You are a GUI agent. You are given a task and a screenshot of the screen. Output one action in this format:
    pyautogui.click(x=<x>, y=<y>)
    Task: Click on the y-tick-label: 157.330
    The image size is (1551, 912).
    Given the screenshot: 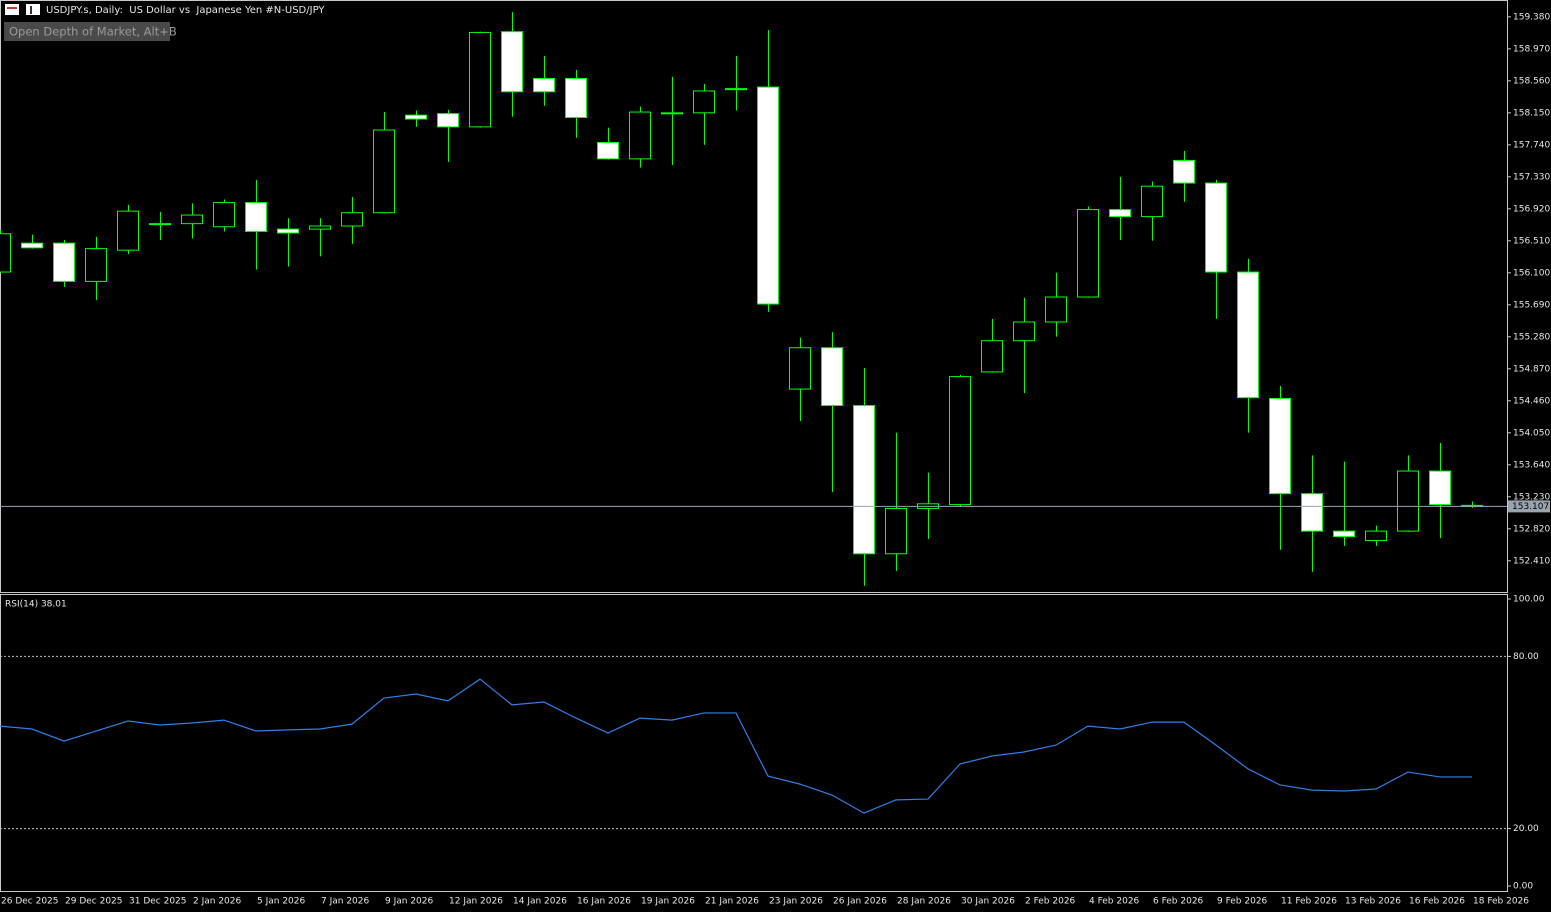 What is the action you would take?
    pyautogui.click(x=1531, y=177)
    